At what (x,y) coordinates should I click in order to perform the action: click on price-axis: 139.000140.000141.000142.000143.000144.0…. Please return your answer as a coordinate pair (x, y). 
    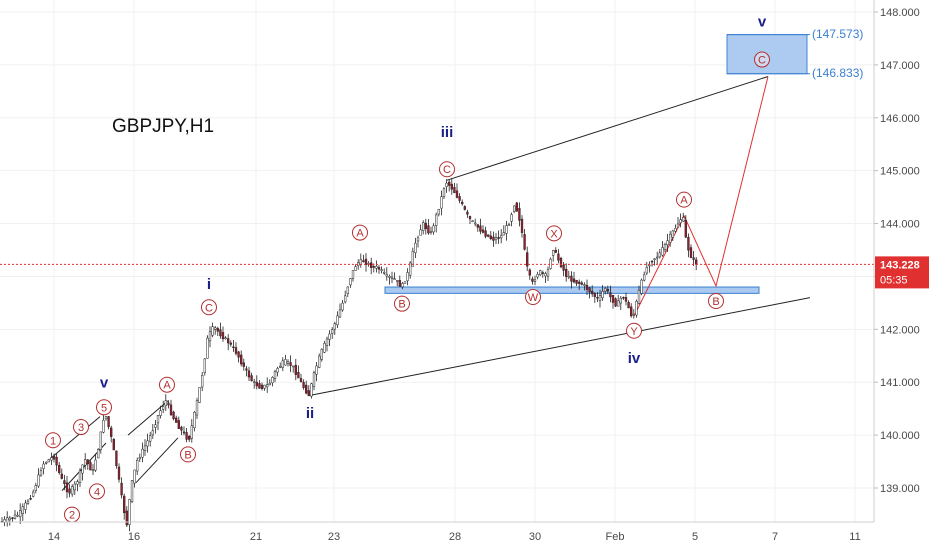
    Looking at the image, I should click on (897, 251).